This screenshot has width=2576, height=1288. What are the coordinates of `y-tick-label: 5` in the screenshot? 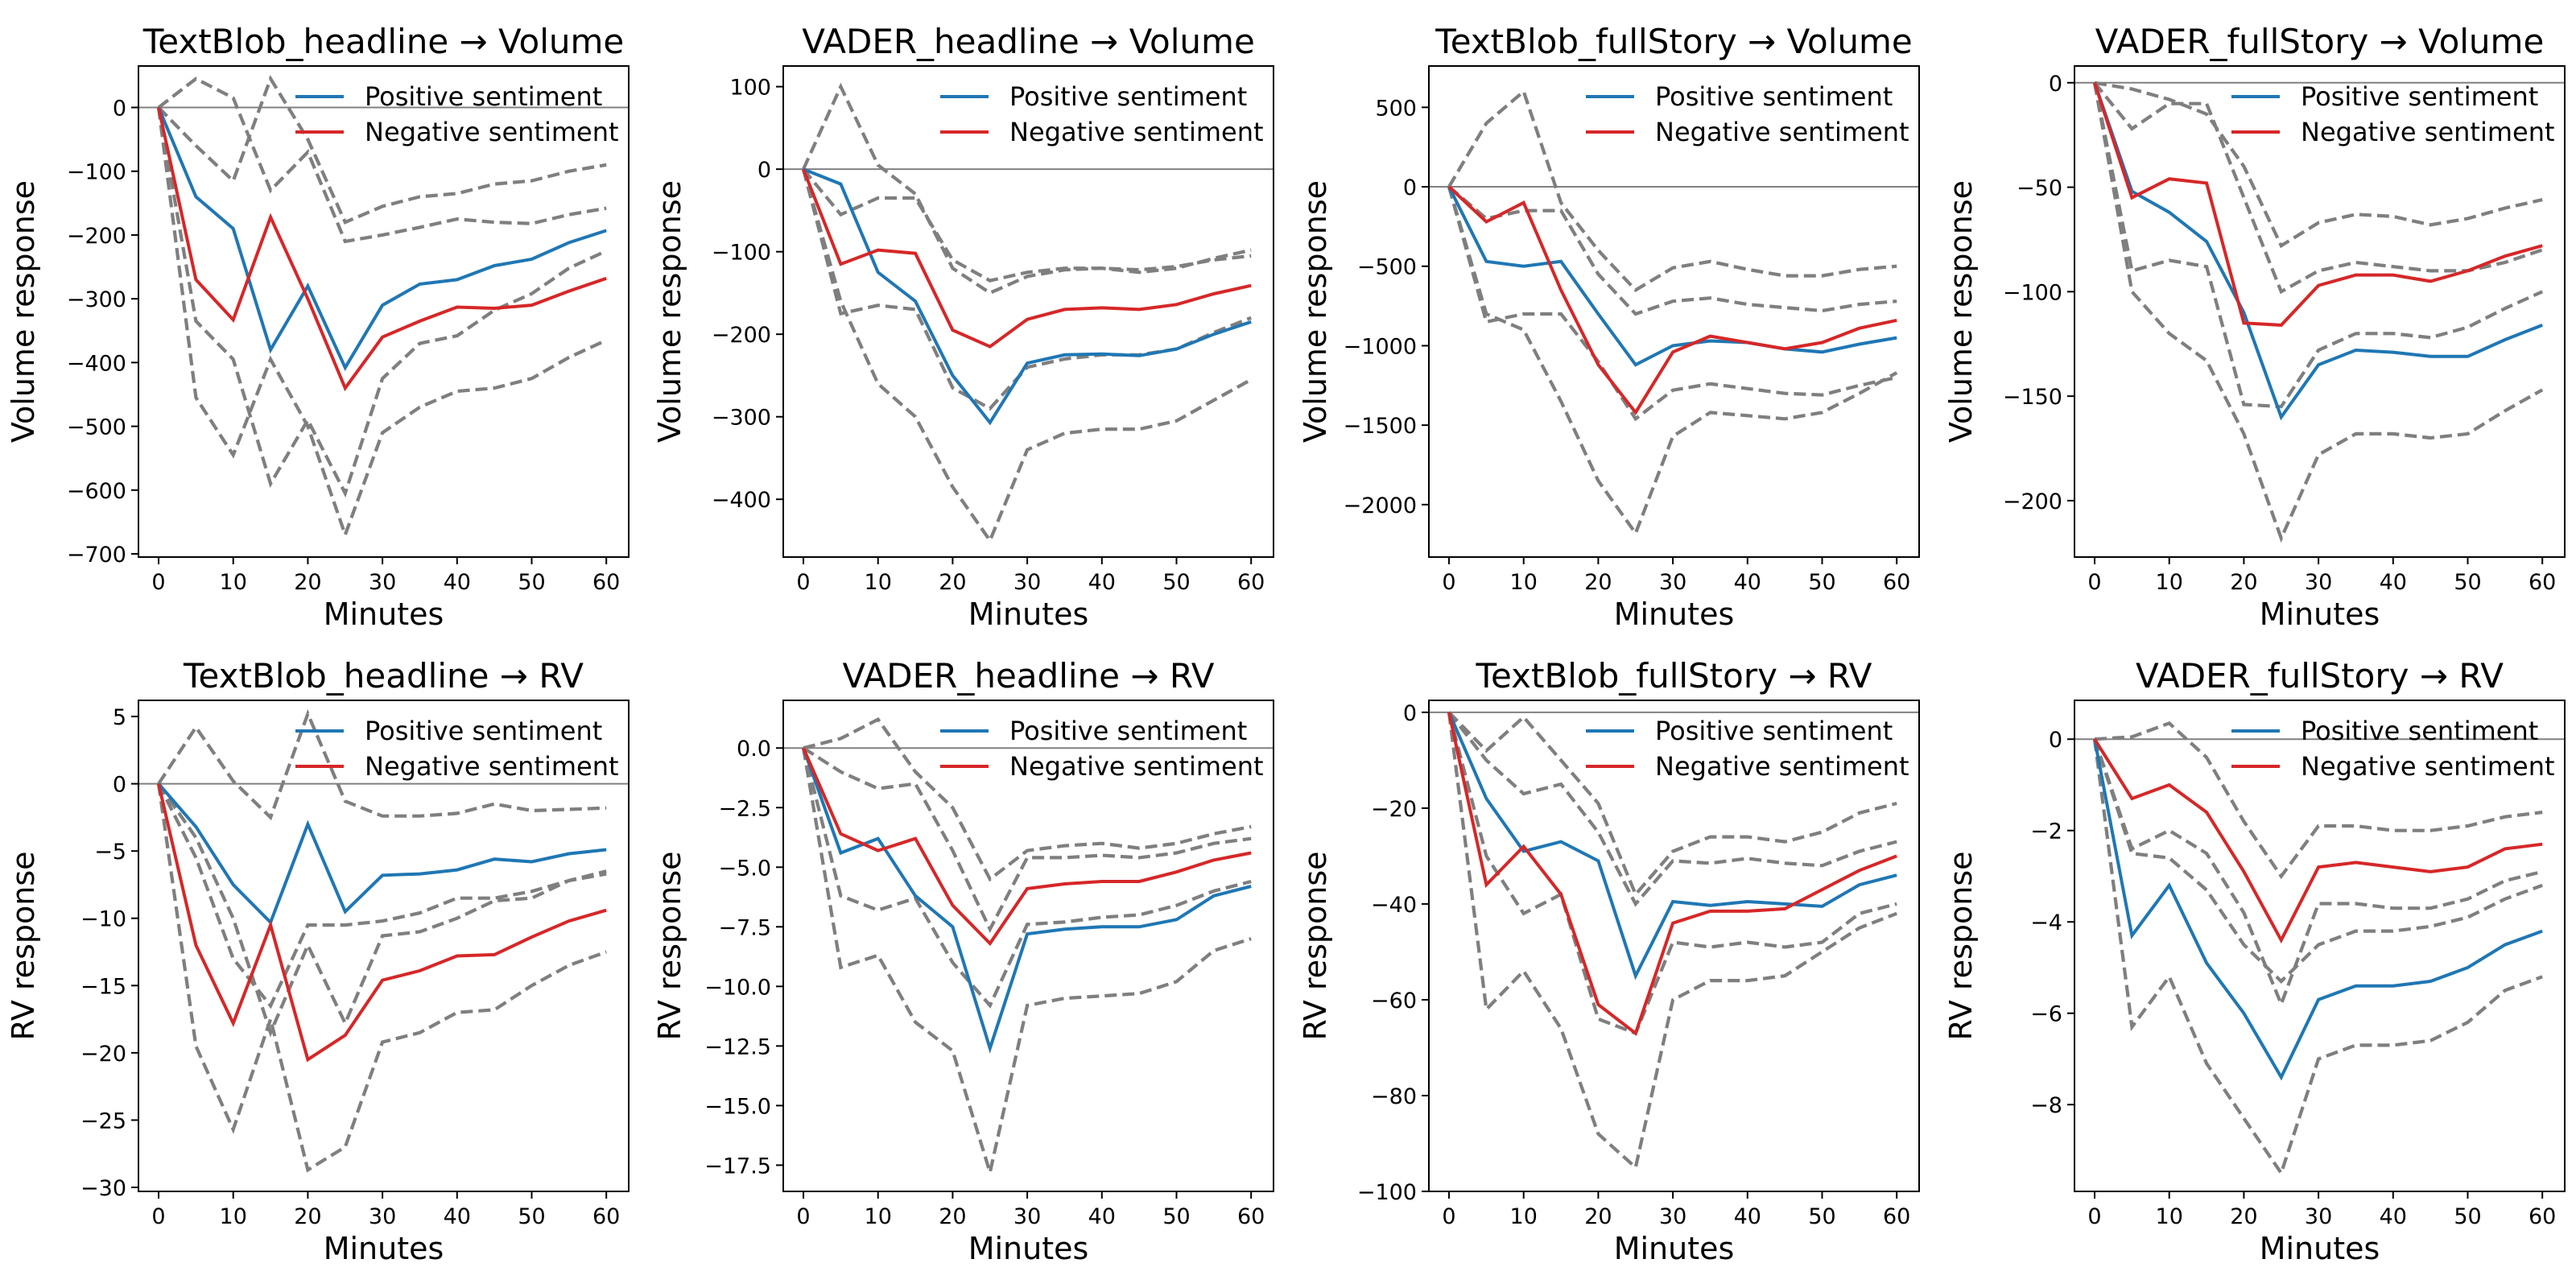 It's located at (119, 717).